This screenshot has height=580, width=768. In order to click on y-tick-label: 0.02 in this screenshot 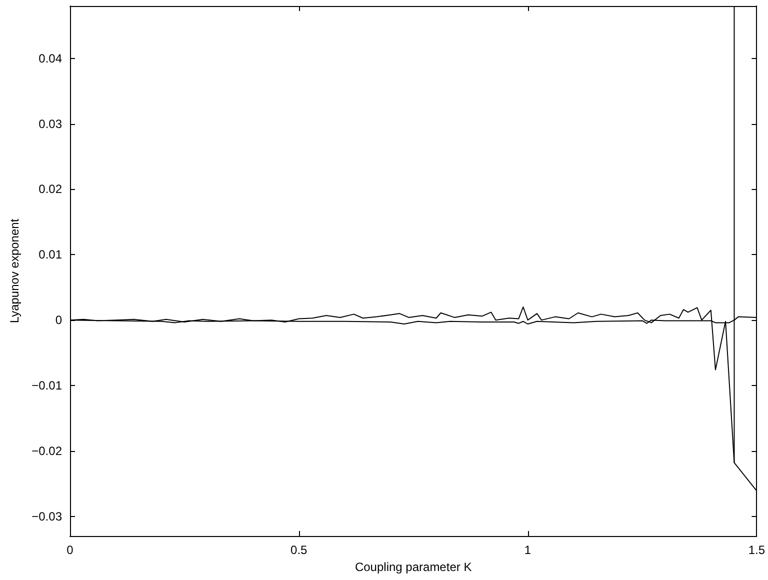, I will do `click(50, 189)`.